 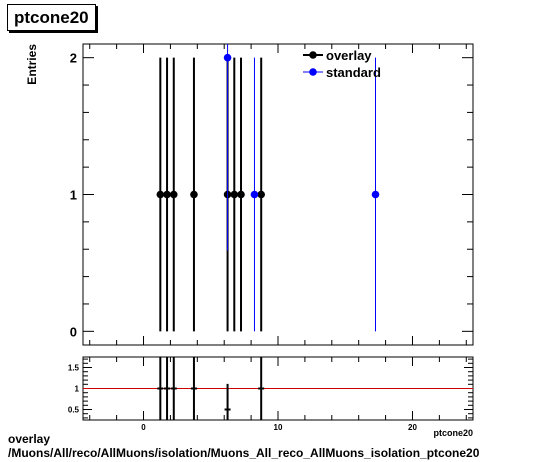 What do you see at coordinates (412, 427) in the screenshot?
I see `x-tick-label: 20` at bounding box center [412, 427].